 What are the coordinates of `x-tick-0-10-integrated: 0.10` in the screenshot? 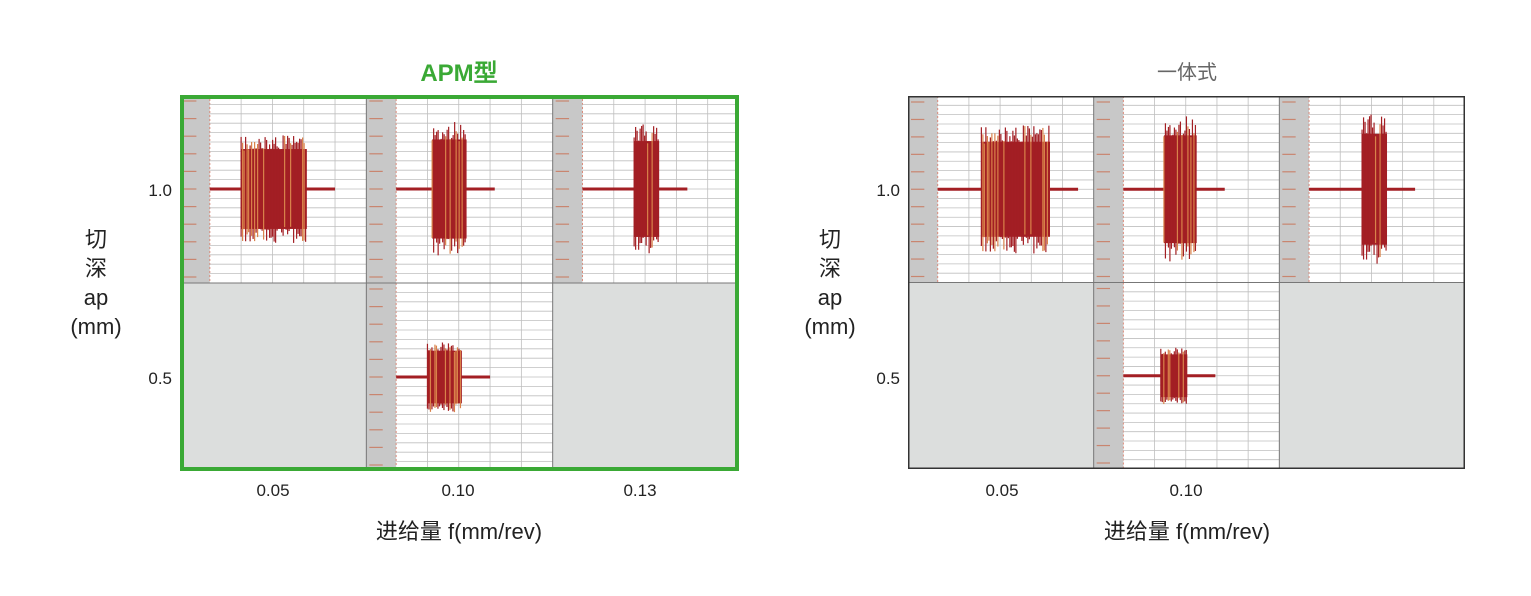 It's located at (1186, 490).